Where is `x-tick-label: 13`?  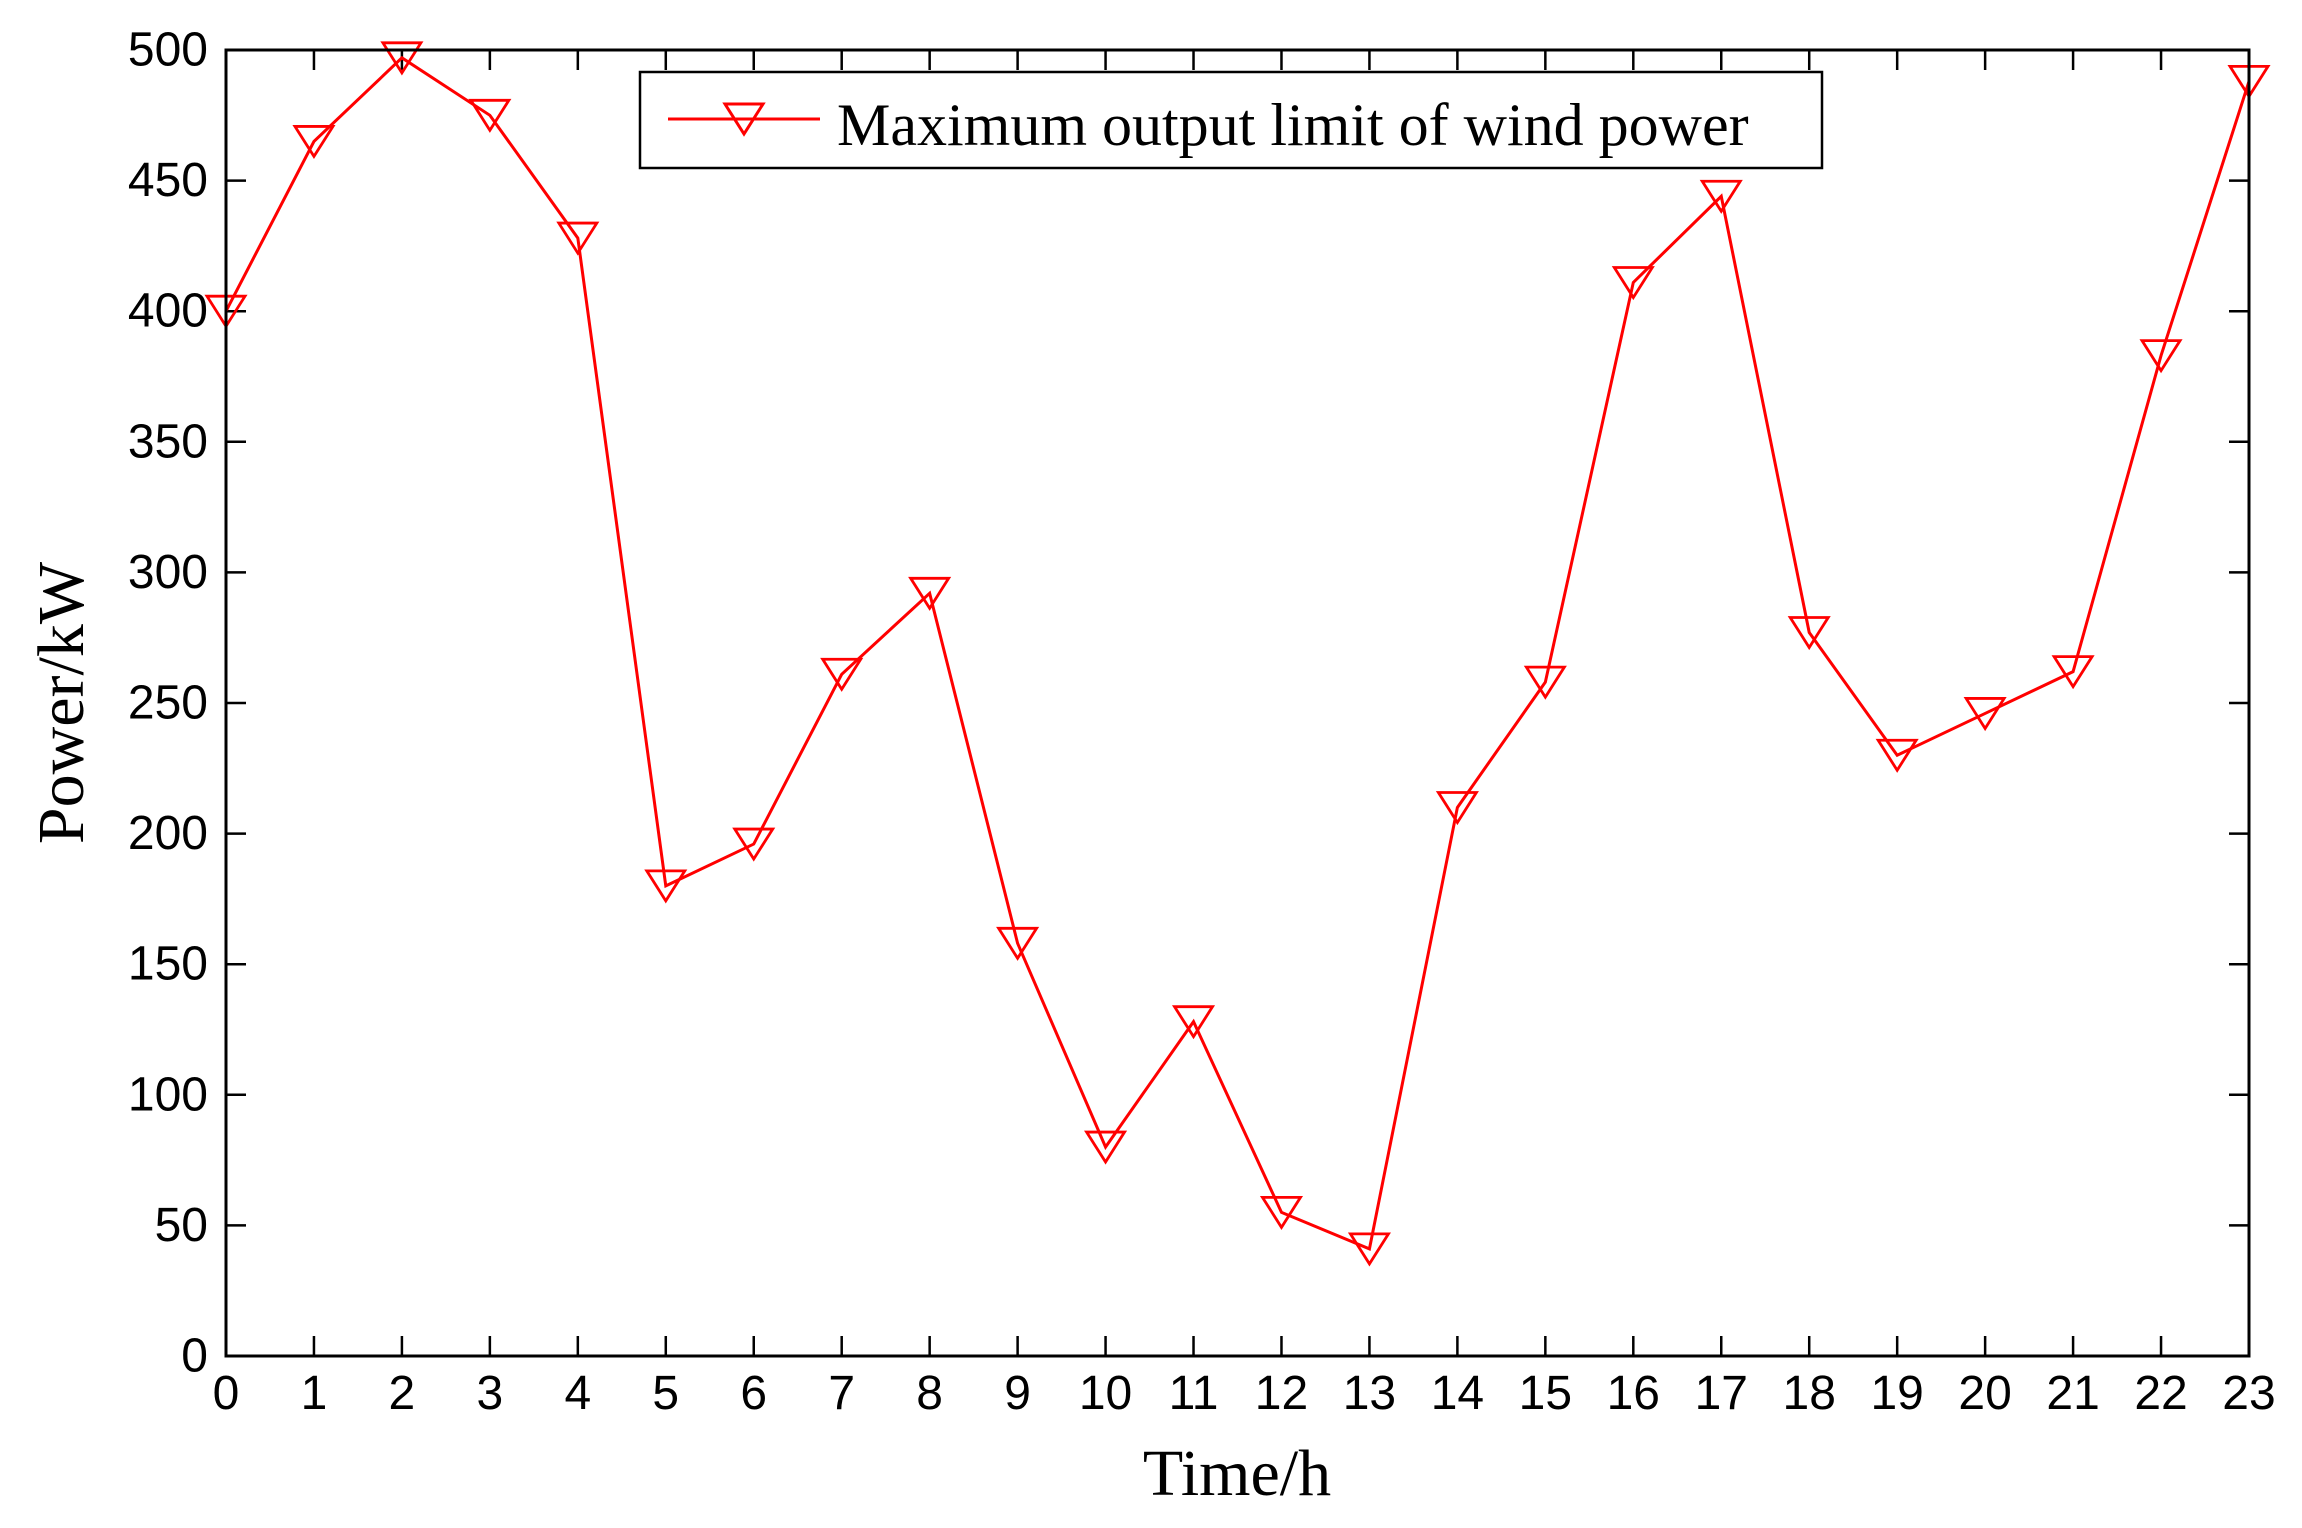 x-tick-label: 13 is located at coordinates (1369, 1393).